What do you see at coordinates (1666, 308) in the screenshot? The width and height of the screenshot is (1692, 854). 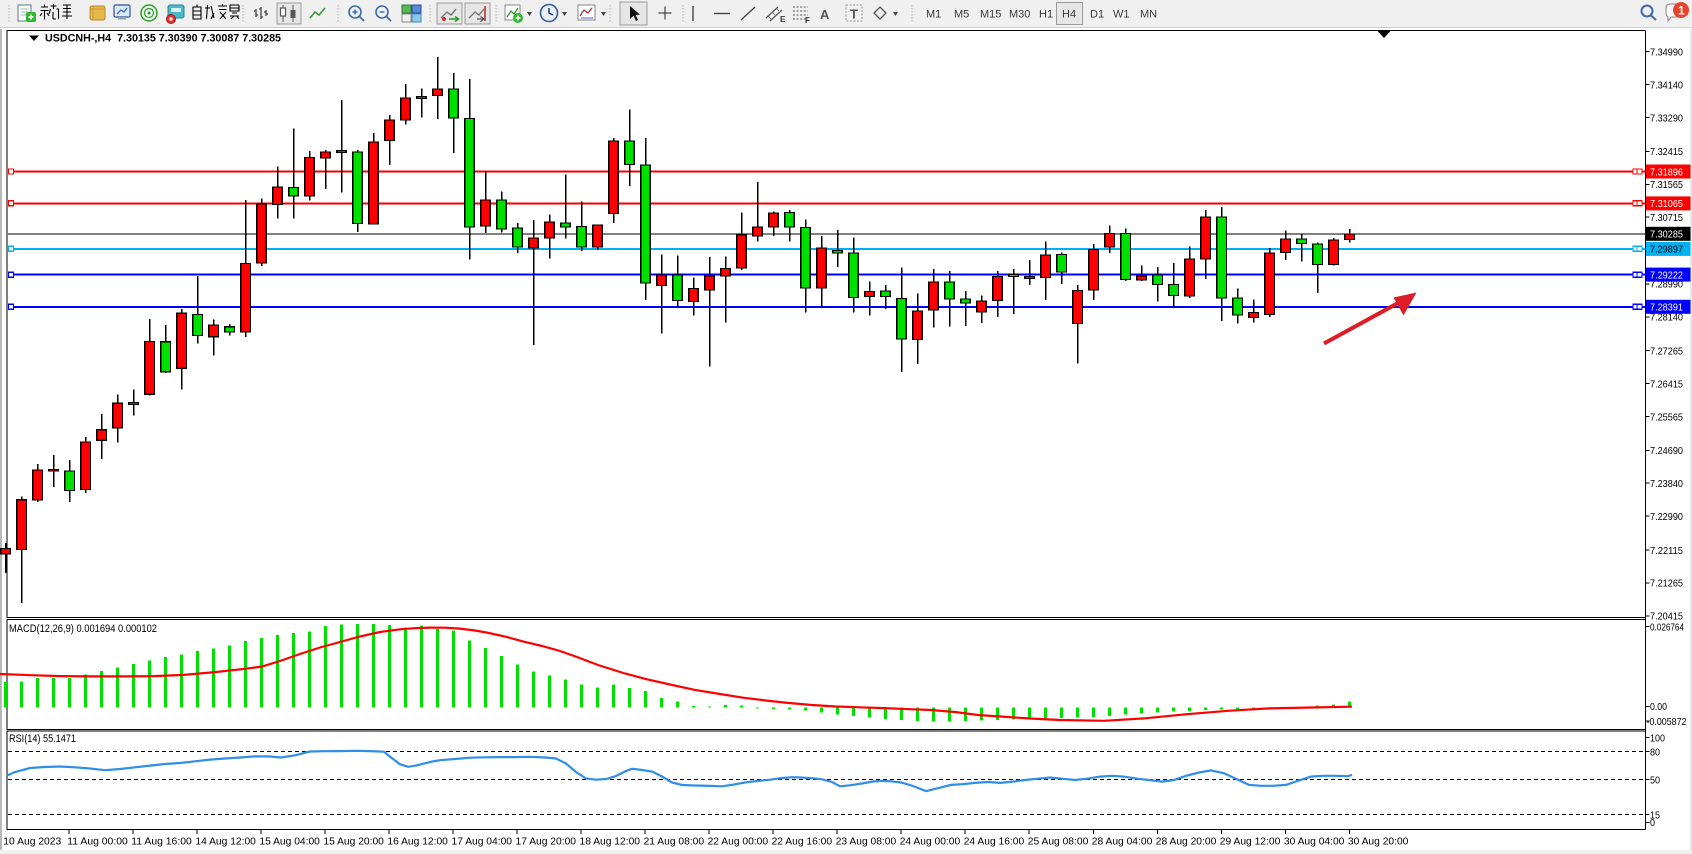 I see `svg-text: 7.28391` at bounding box center [1666, 308].